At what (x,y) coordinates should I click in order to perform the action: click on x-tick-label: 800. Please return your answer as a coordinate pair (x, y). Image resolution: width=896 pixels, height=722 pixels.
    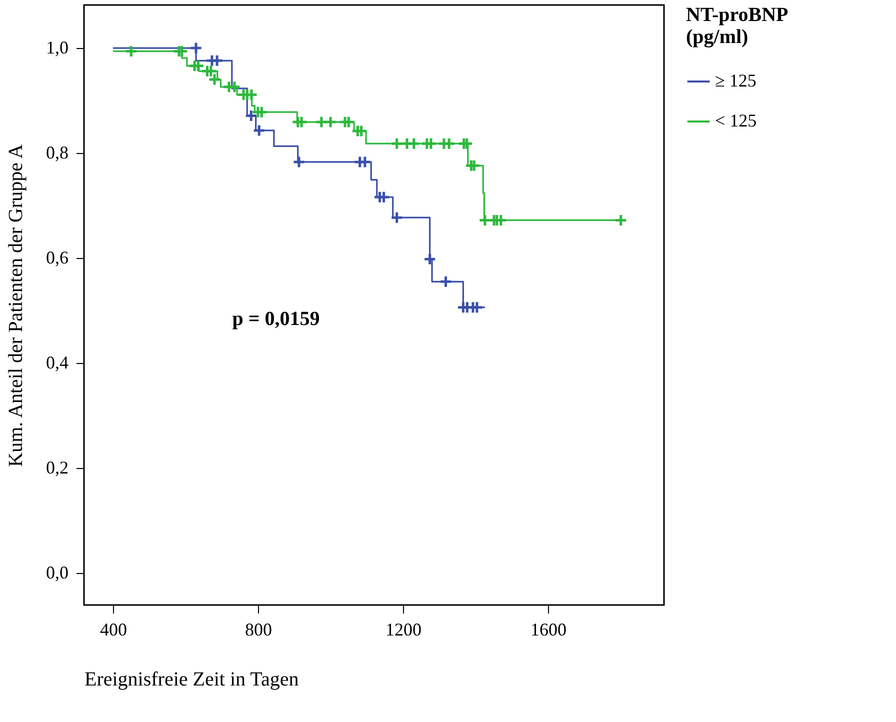
    Looking at the image, I should click on (258, 630).